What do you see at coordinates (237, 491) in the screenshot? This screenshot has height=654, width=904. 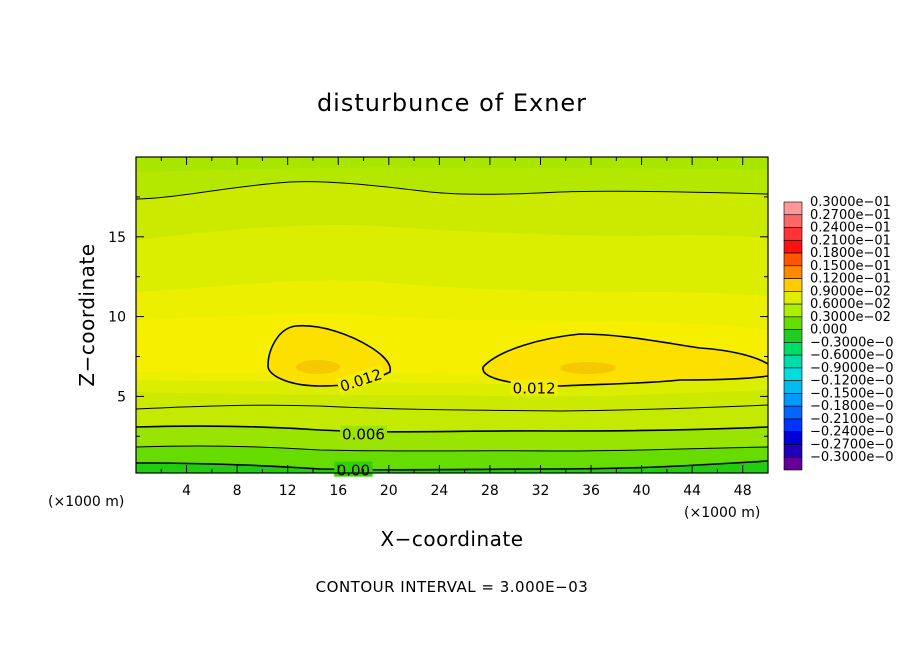 I see `x-tick-label: 8` at bounding box center [237, 491].